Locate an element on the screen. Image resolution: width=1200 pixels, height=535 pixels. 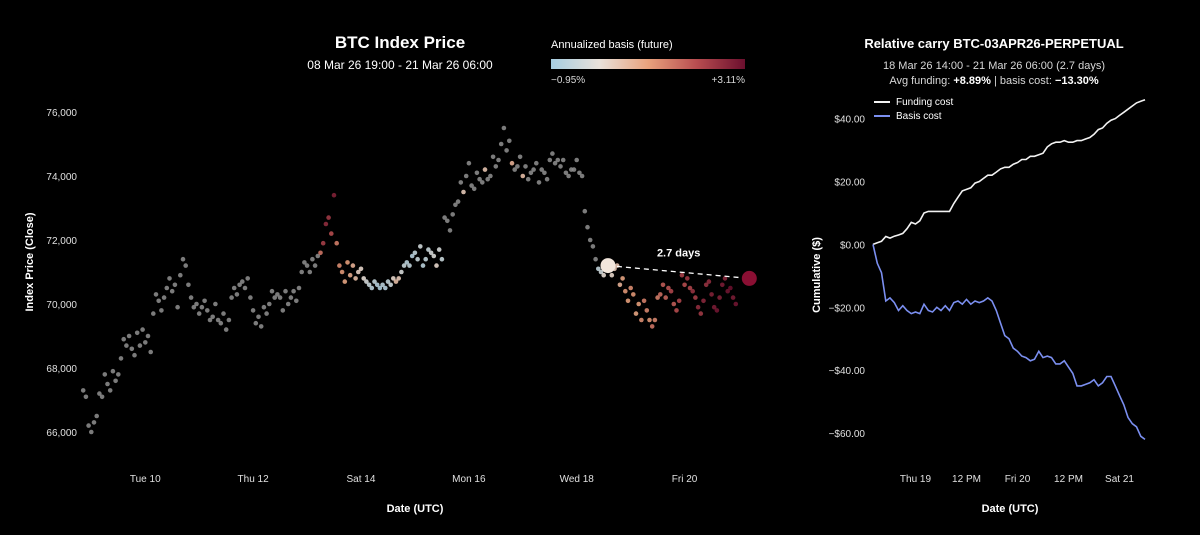
right-x-label: Date (UTC) is located at coordinates (1010, 509).